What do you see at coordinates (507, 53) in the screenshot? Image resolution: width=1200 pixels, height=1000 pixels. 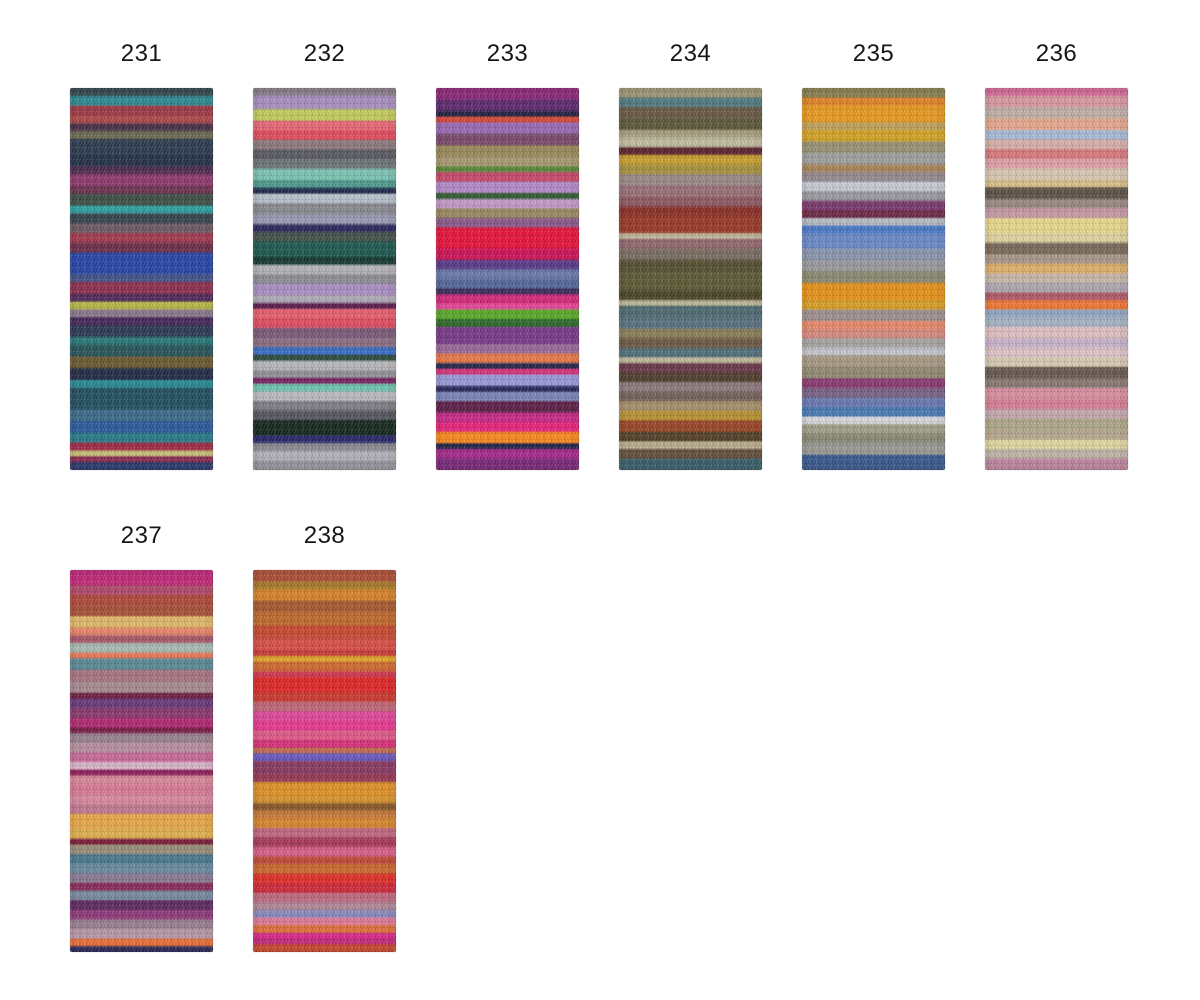 I see `colorway-number: 233` at bounding box center [507, 53].